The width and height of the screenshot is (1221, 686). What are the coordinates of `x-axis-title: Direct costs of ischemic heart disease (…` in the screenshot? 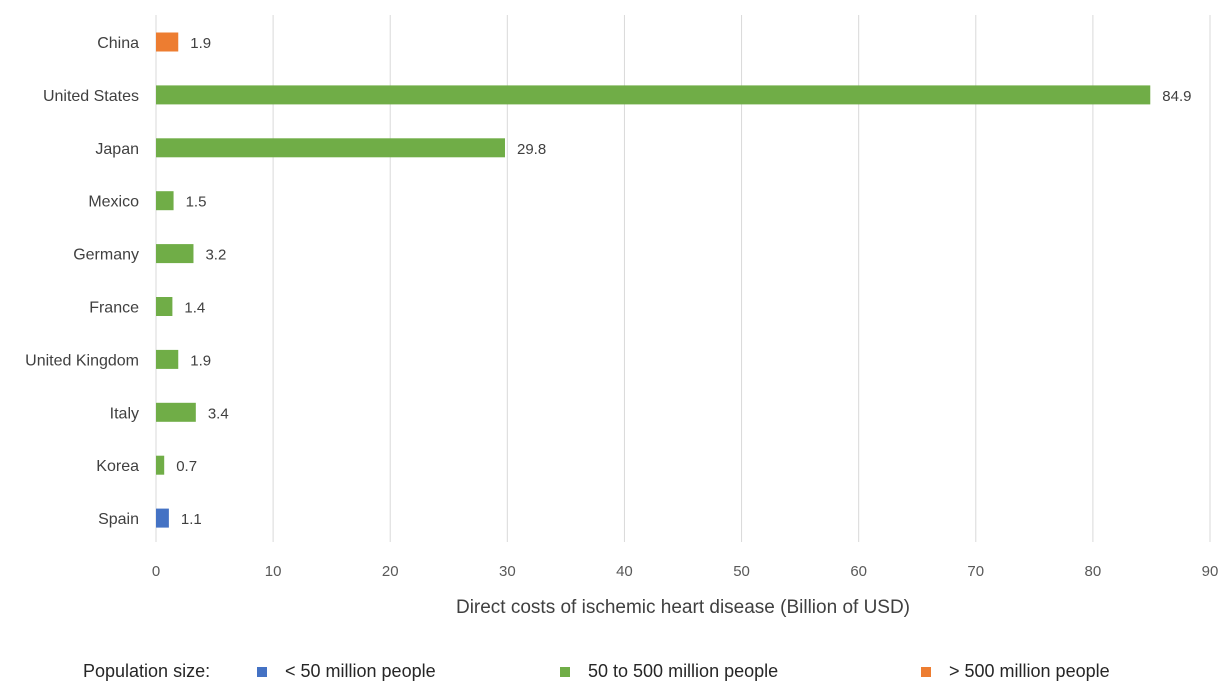 It's located at (683, 607).